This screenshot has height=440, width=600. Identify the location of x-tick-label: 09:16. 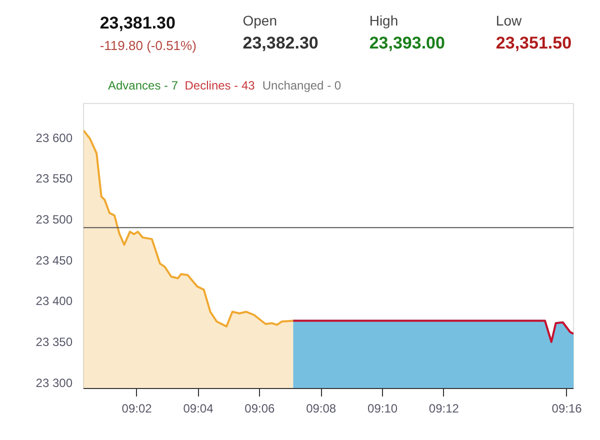
(567, 409).